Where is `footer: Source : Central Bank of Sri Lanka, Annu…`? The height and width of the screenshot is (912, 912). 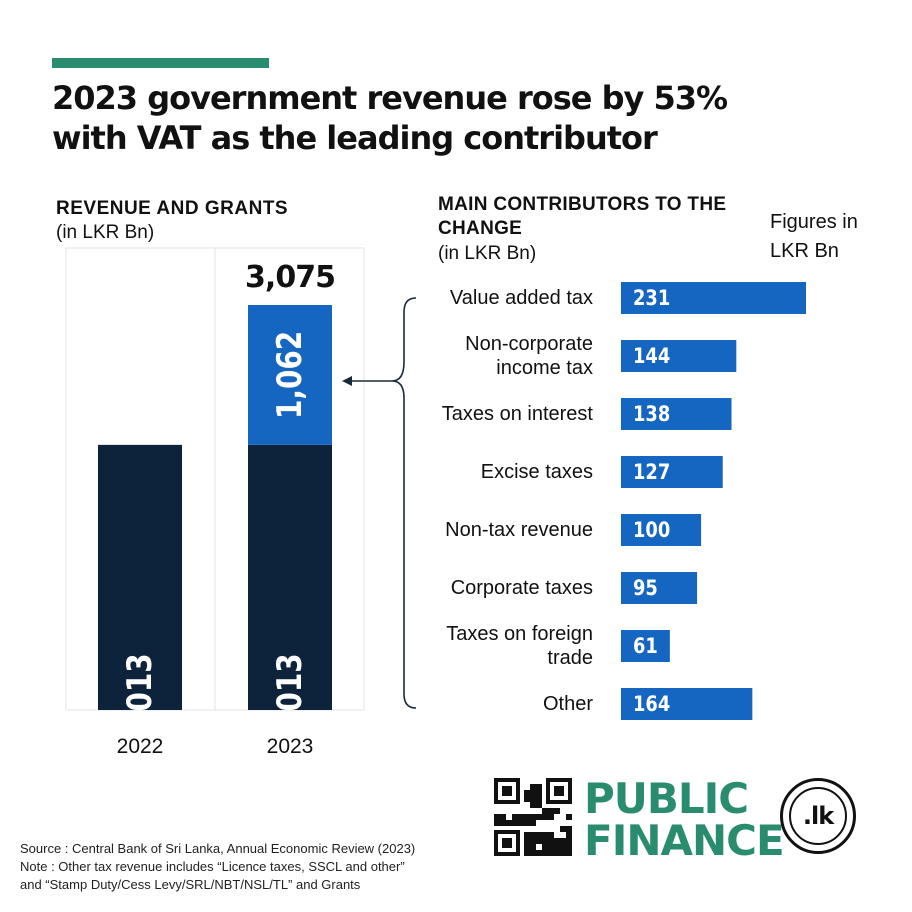
footer: Source : Central Bank of Sri Lanka, Annu… is located at coordinates (260, 867).